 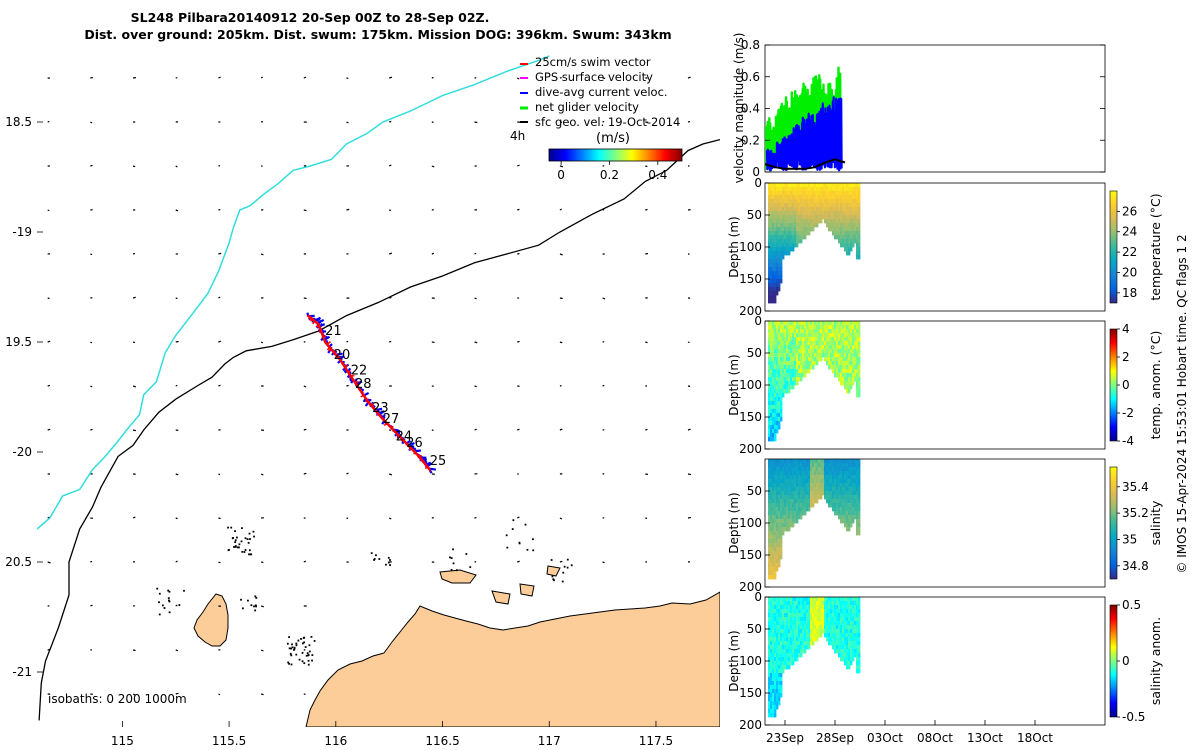 What do you see at coordinates (1126, 357) in the screenshot?
I see `colorbar-tick-label: 2` at bounding box center [1126, 357].